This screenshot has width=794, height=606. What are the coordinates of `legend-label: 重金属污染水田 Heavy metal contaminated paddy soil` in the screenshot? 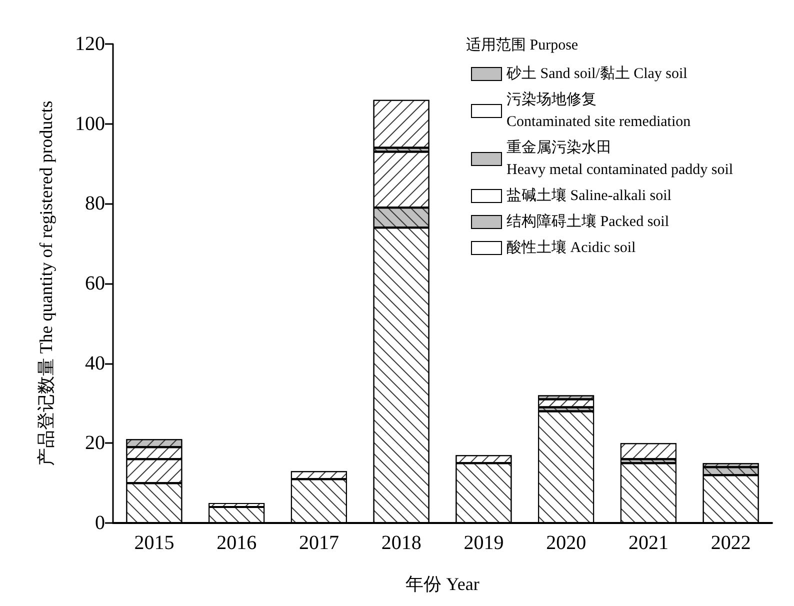 It's located at (620, 158).